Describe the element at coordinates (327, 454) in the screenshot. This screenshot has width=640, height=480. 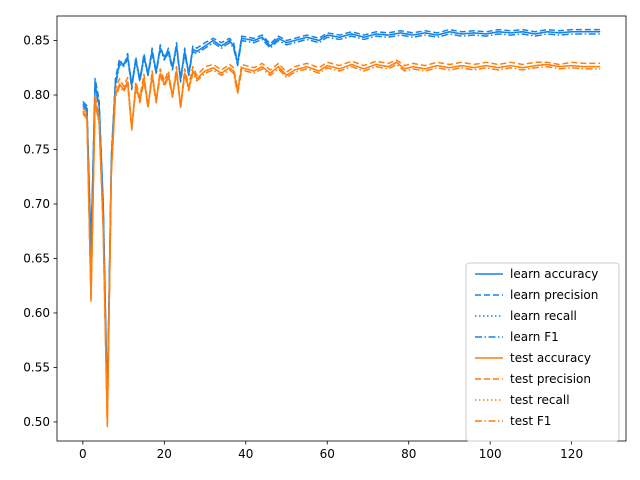
I see `x-tick-label: 60` at that location.